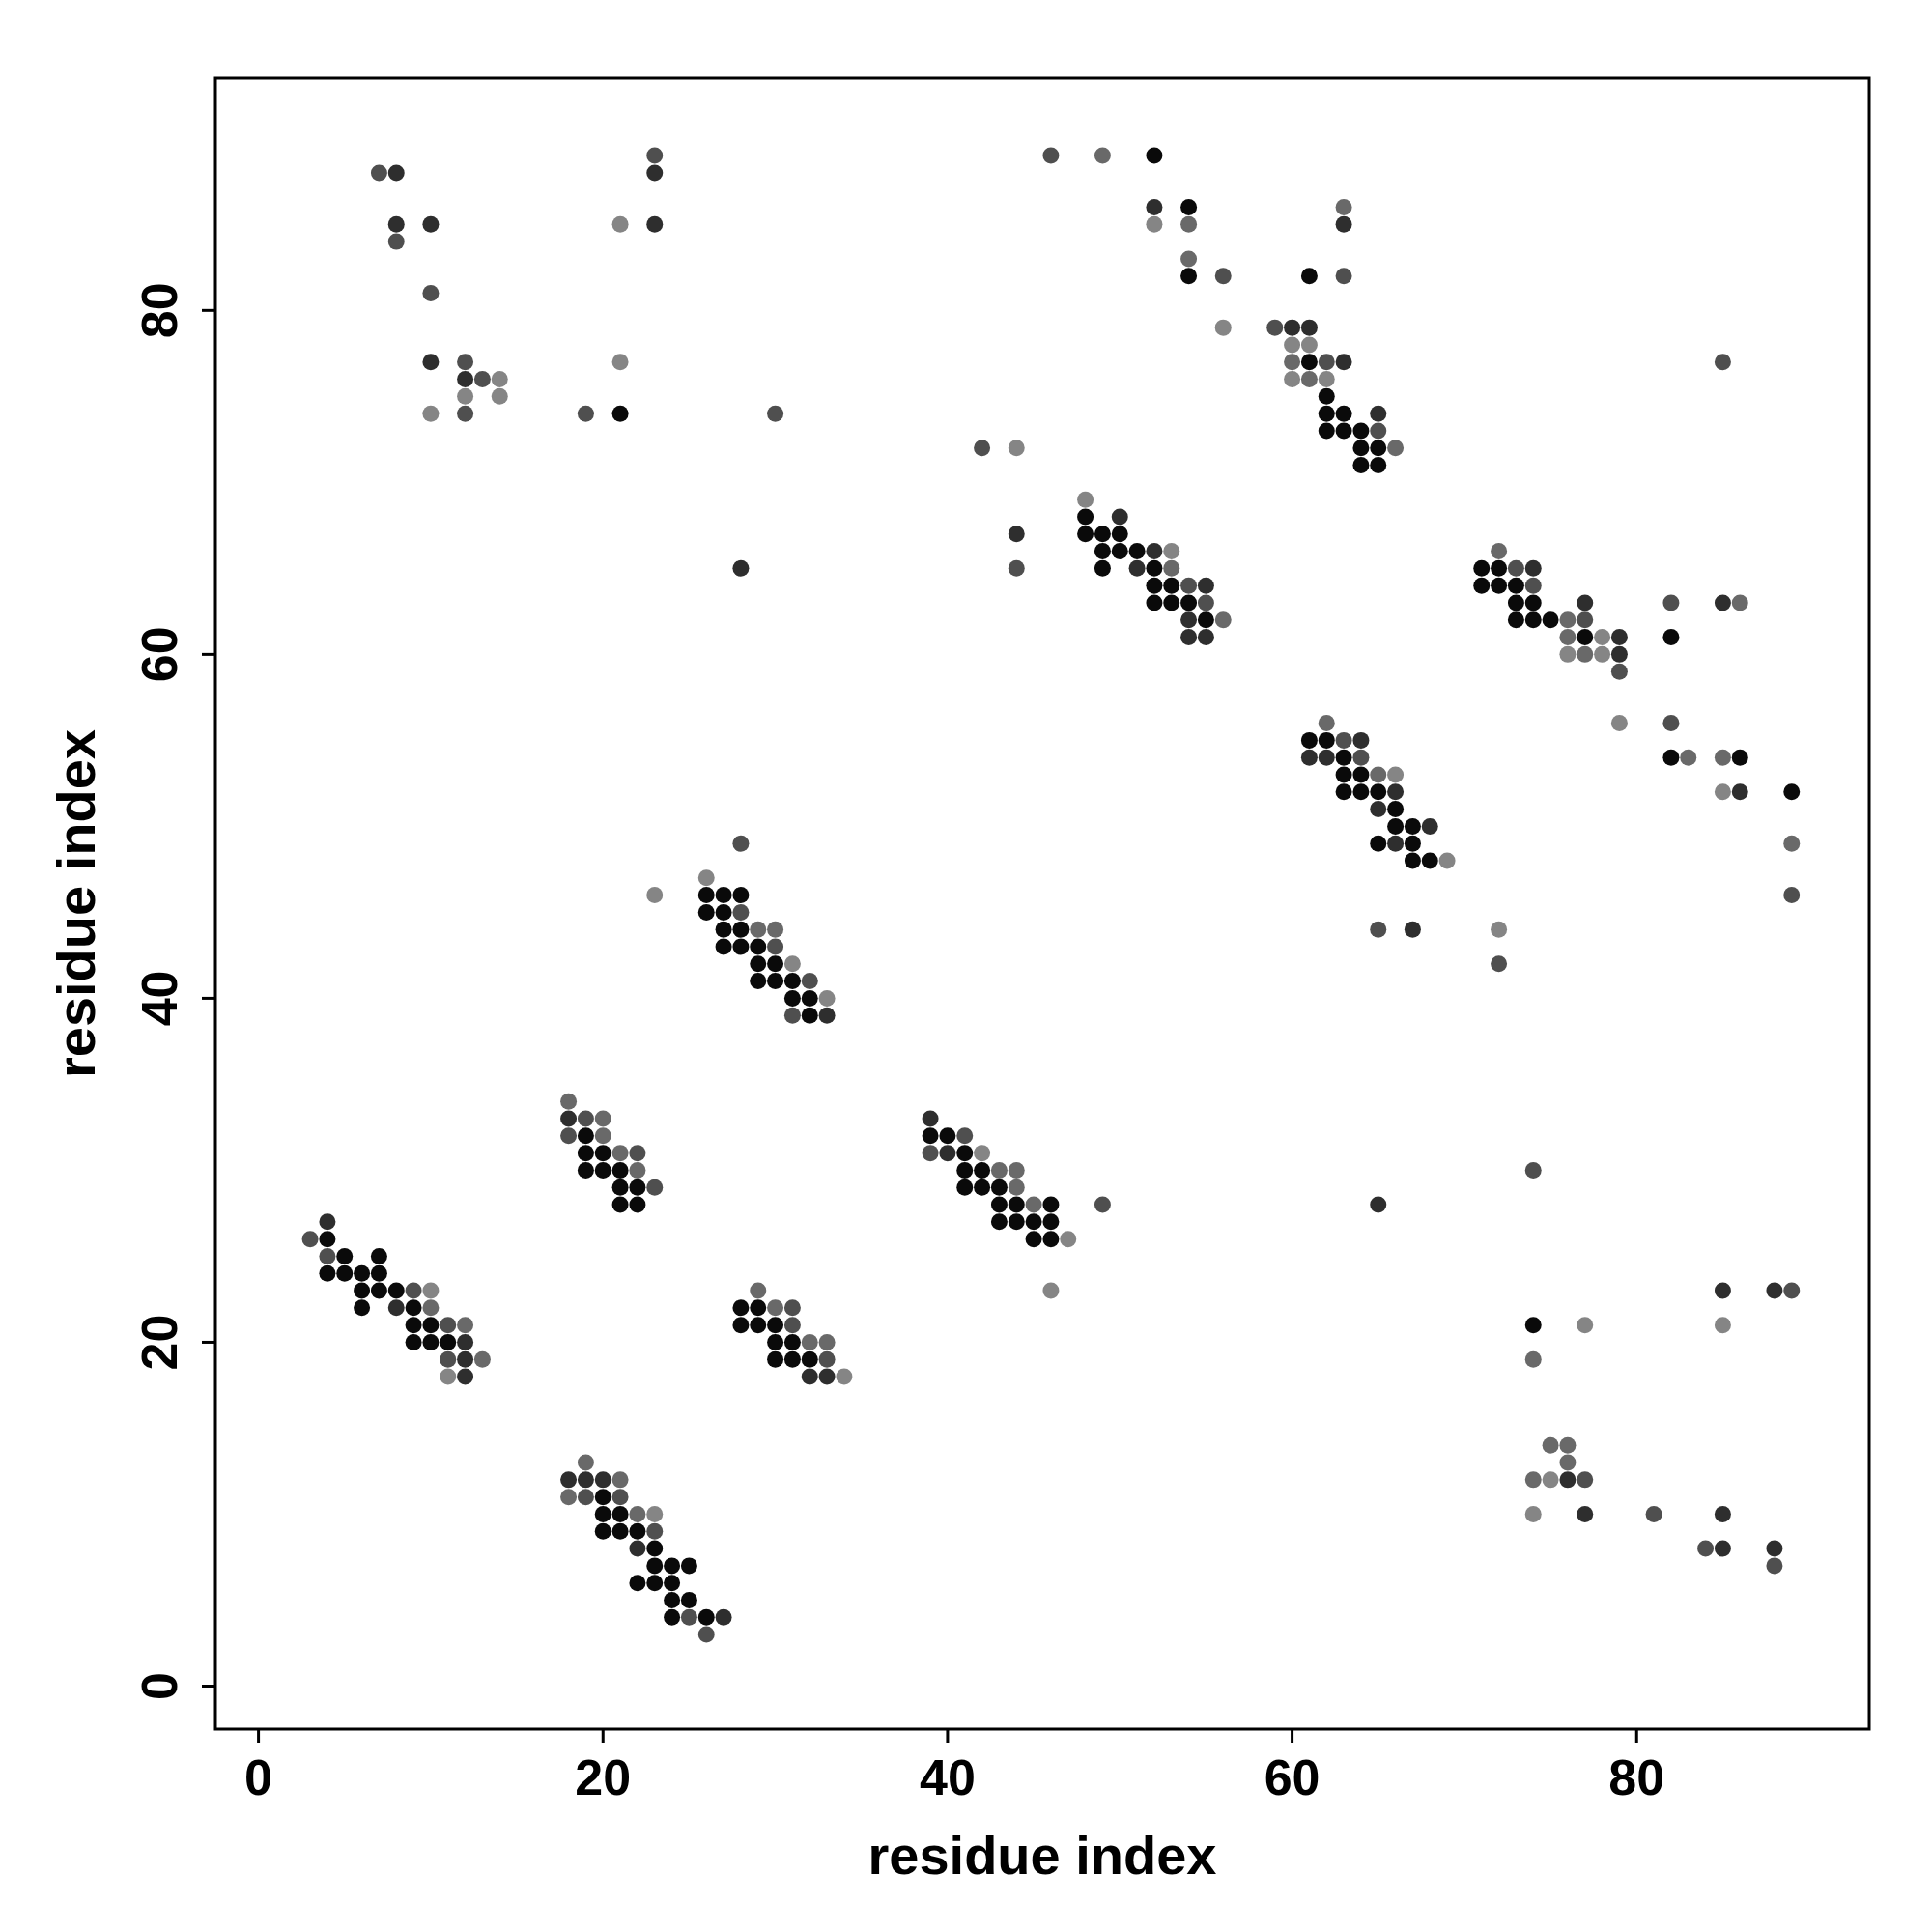 The height and width of the screenshot is (1932, 1932). I want to click on y-tick-label: 20, so click(159, 1342).